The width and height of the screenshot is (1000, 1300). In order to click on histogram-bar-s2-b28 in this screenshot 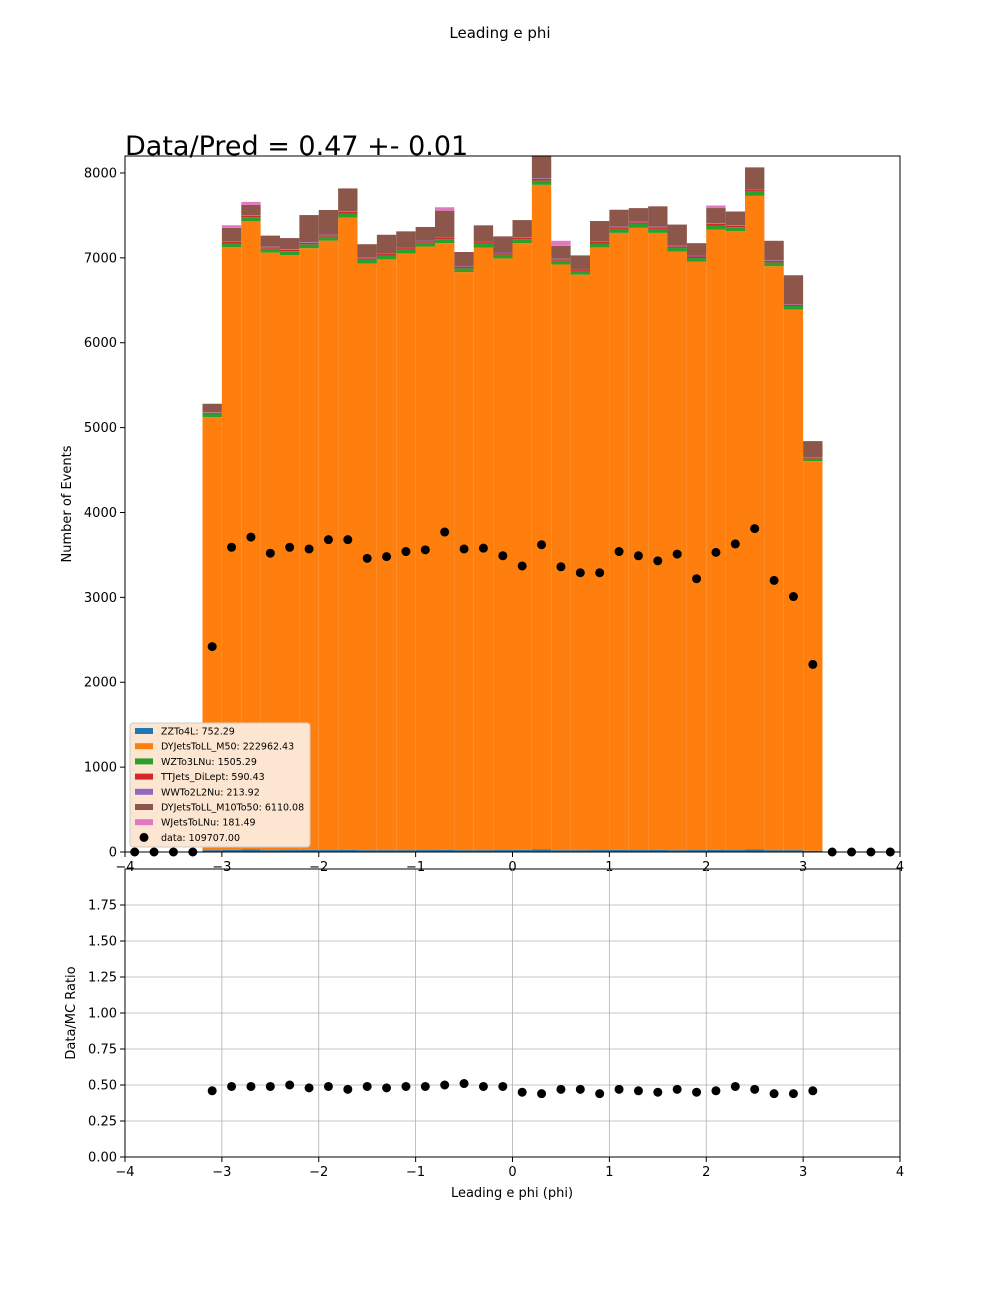, I will do `click(755, 193)`.